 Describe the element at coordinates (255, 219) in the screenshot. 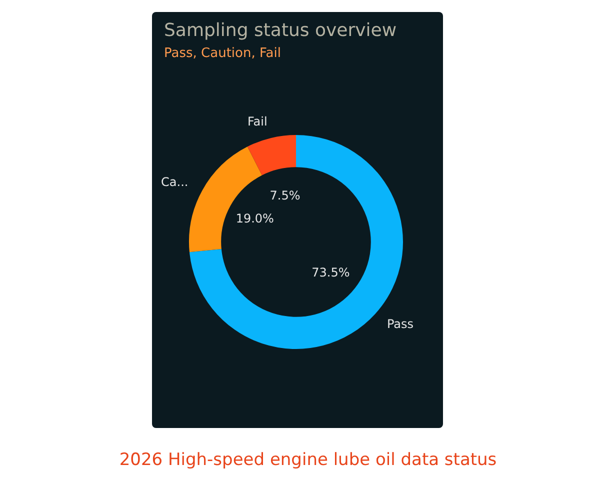

I see `data-label: 19.0%` at that location.